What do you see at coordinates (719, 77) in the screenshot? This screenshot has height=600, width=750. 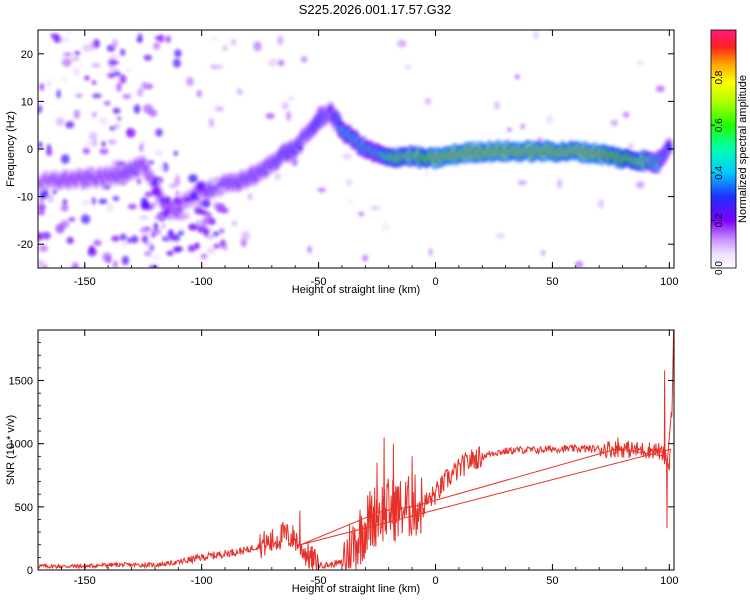 I see `colorbar-tick-label: 0.8` at bounding box center [719, 77].